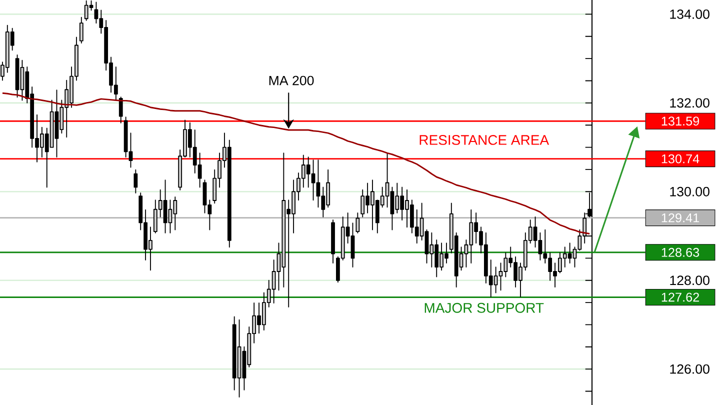 This screenshot has width=720, height=405. What do you see at coordinates (681, 252) in the screenshot?
I see `ref-line-label: 128.63` at bounding box center [681, 252].